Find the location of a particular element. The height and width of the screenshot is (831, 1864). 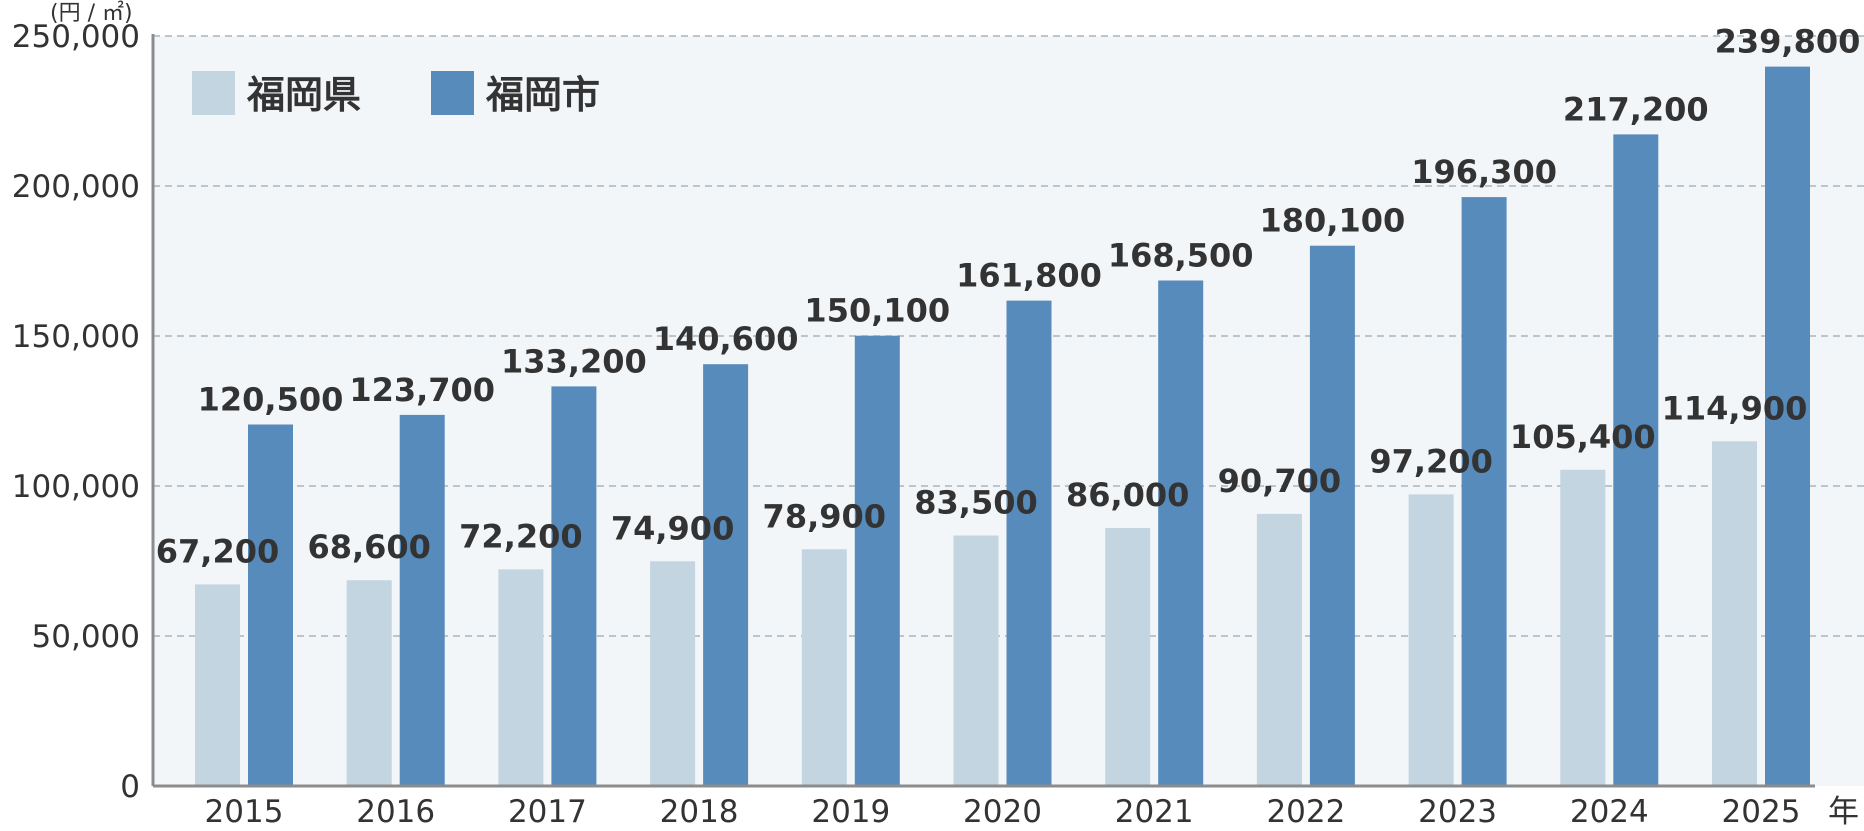

data-label-city: 140,600 is located at coordinates (726, 339).